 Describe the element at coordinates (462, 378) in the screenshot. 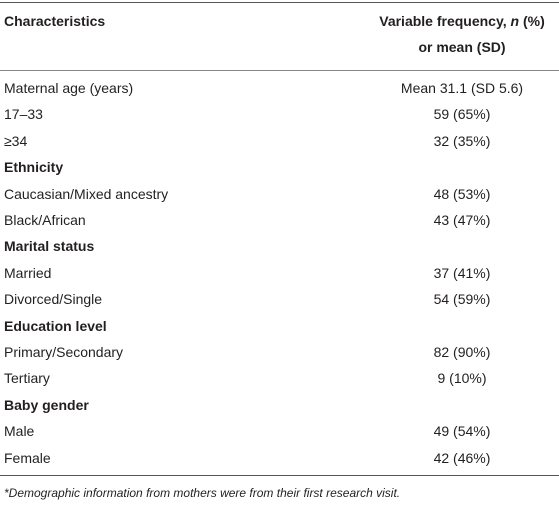

I see `row-value: 9 (10%)` at that location.